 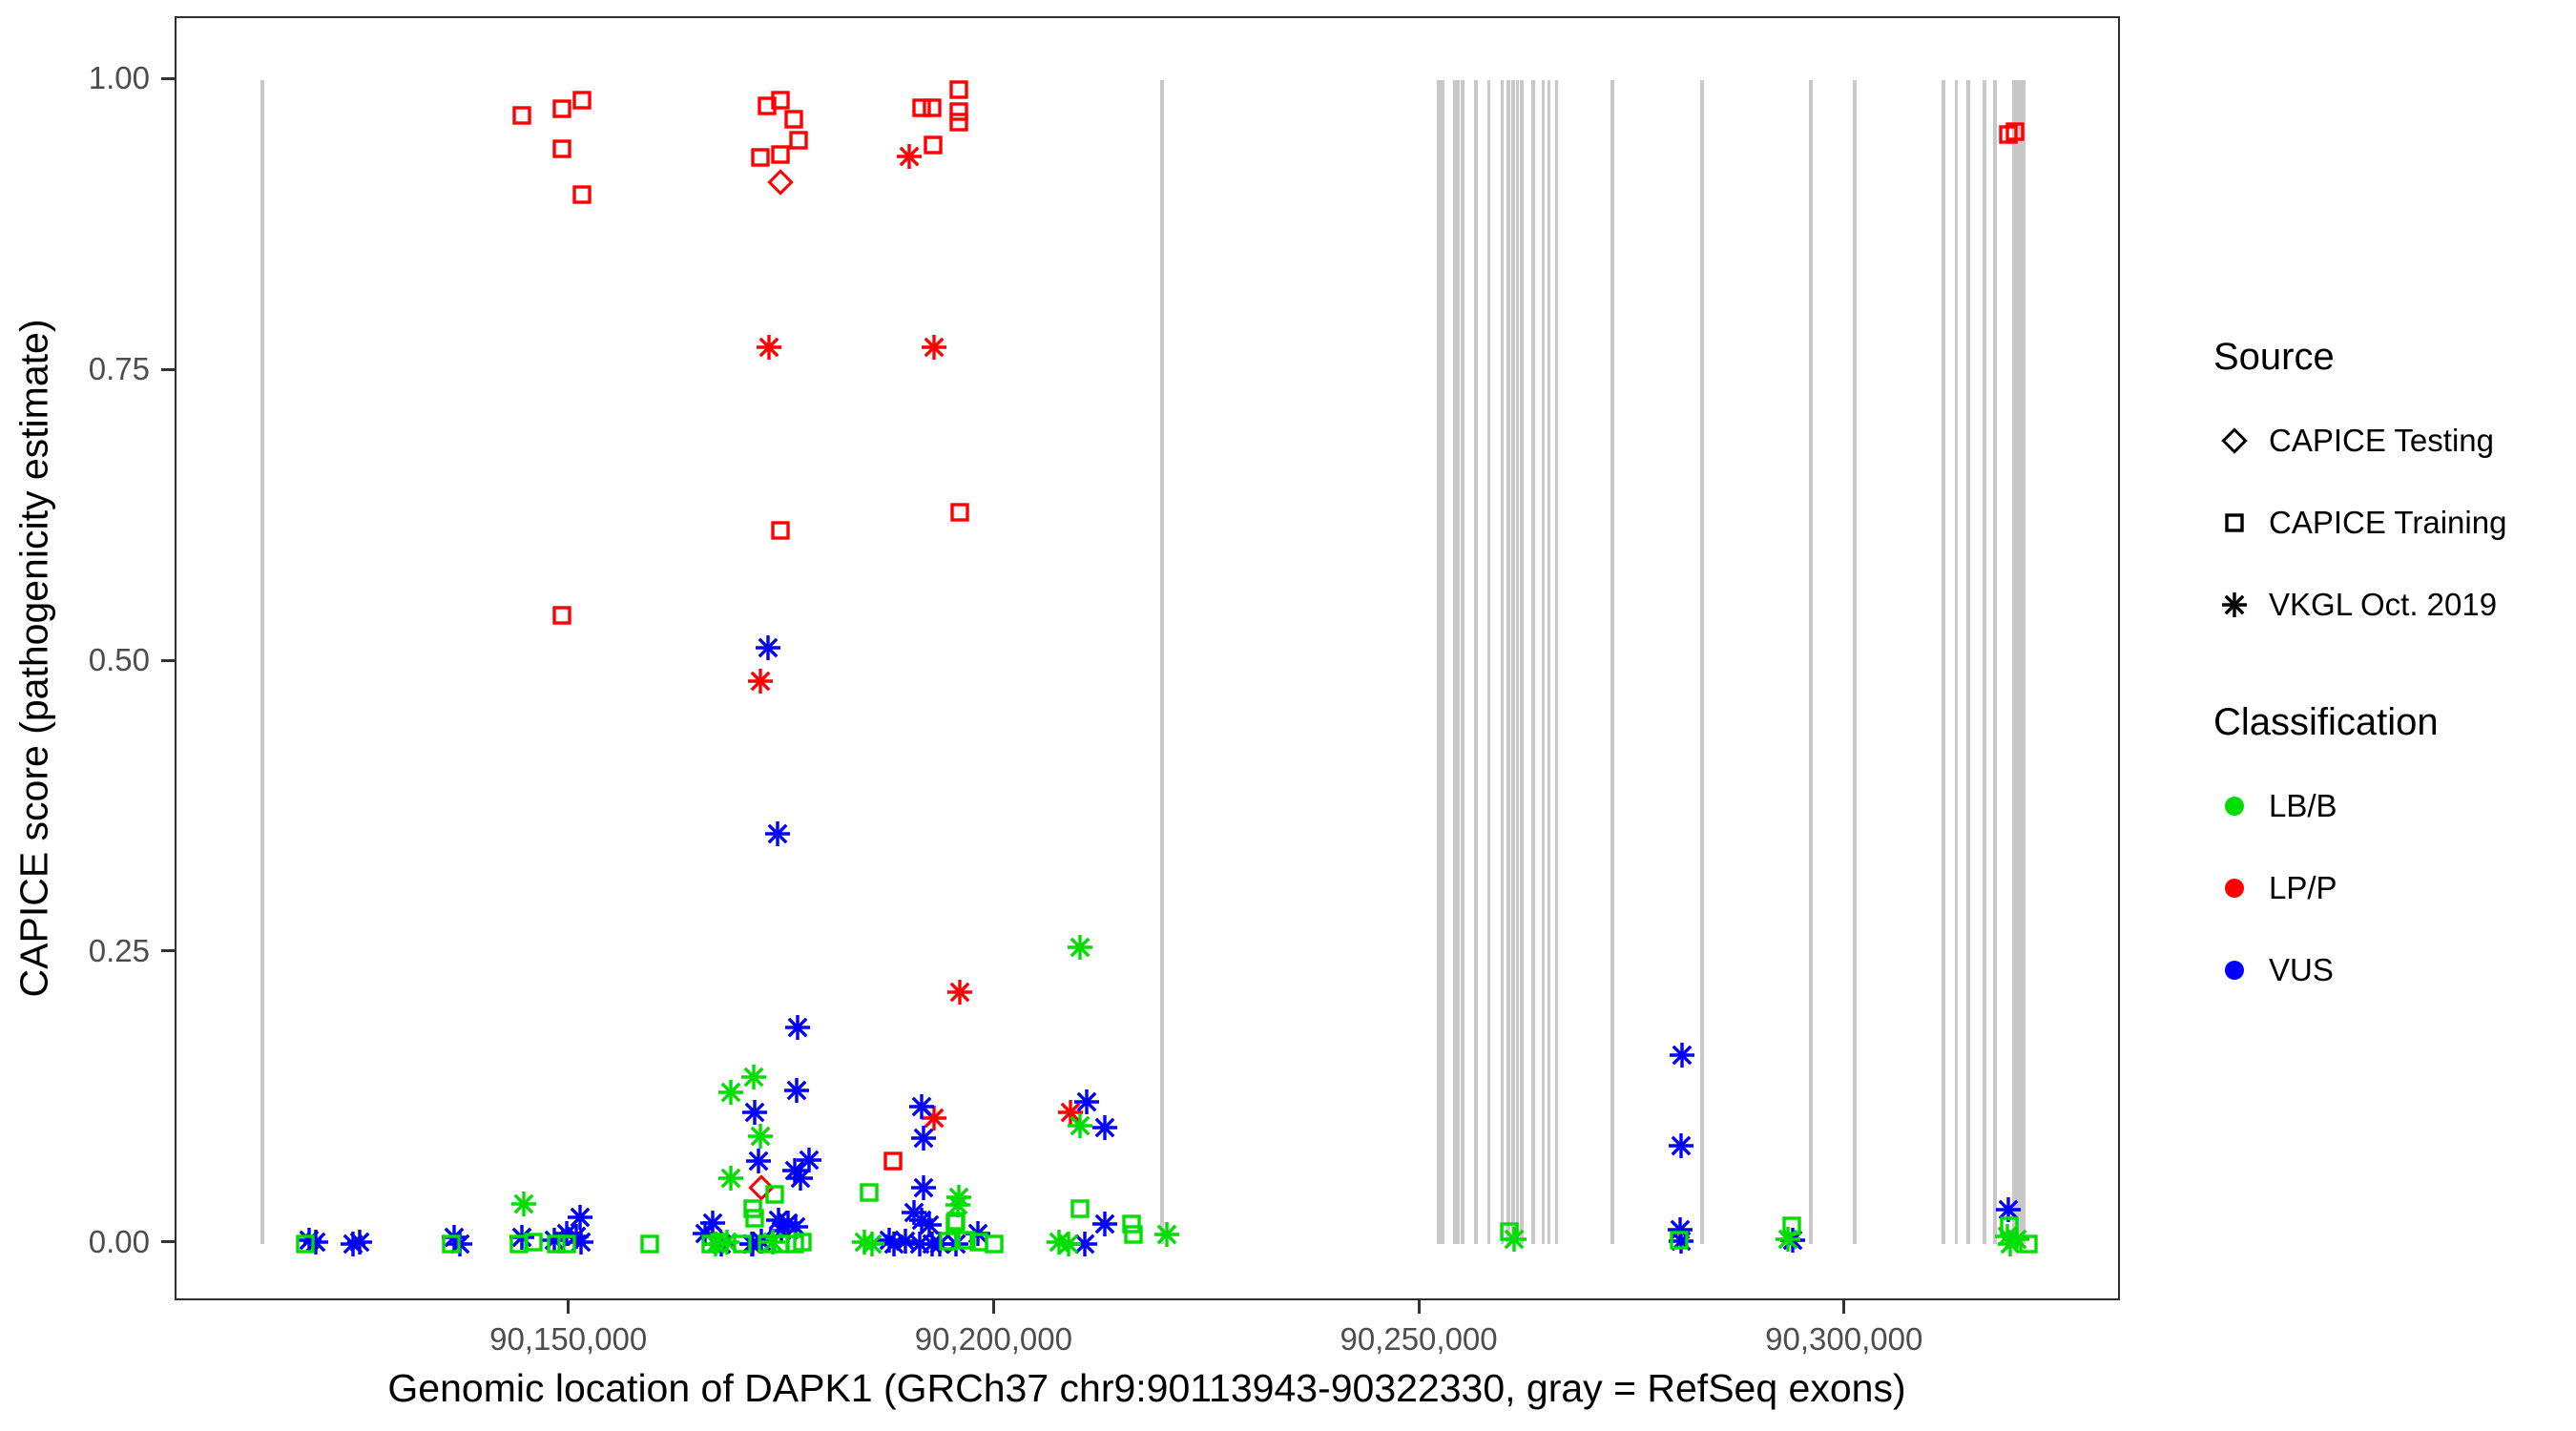 I want to click on y-tick-label: 0.75, so click(x=119, y=369).